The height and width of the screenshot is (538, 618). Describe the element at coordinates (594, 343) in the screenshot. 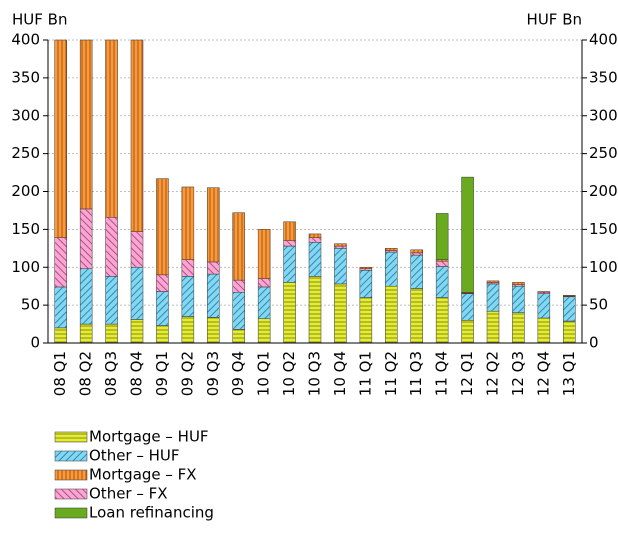

I see `y2-tick-label: 0` at that location.